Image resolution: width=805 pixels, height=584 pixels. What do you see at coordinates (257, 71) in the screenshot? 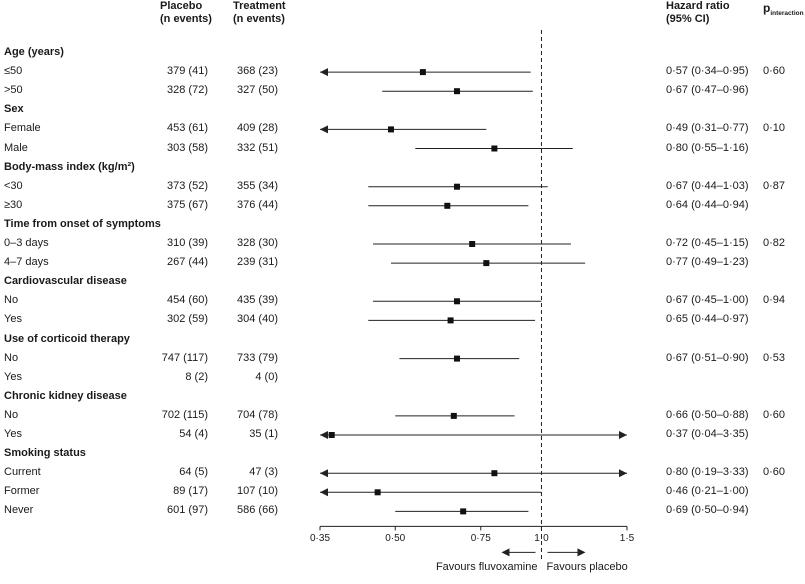
I see `treatment-events: 368 (23)` at bounding box center [257, 71].